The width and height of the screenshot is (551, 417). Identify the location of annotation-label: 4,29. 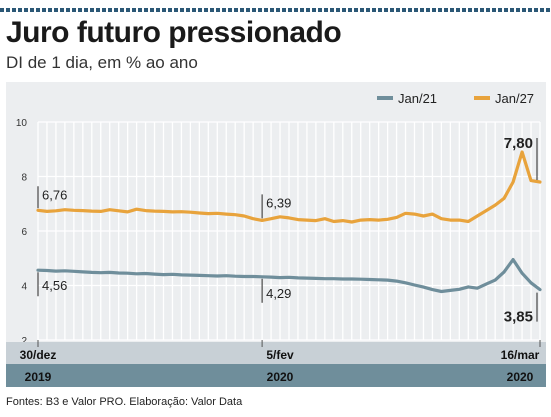
(278, 293).